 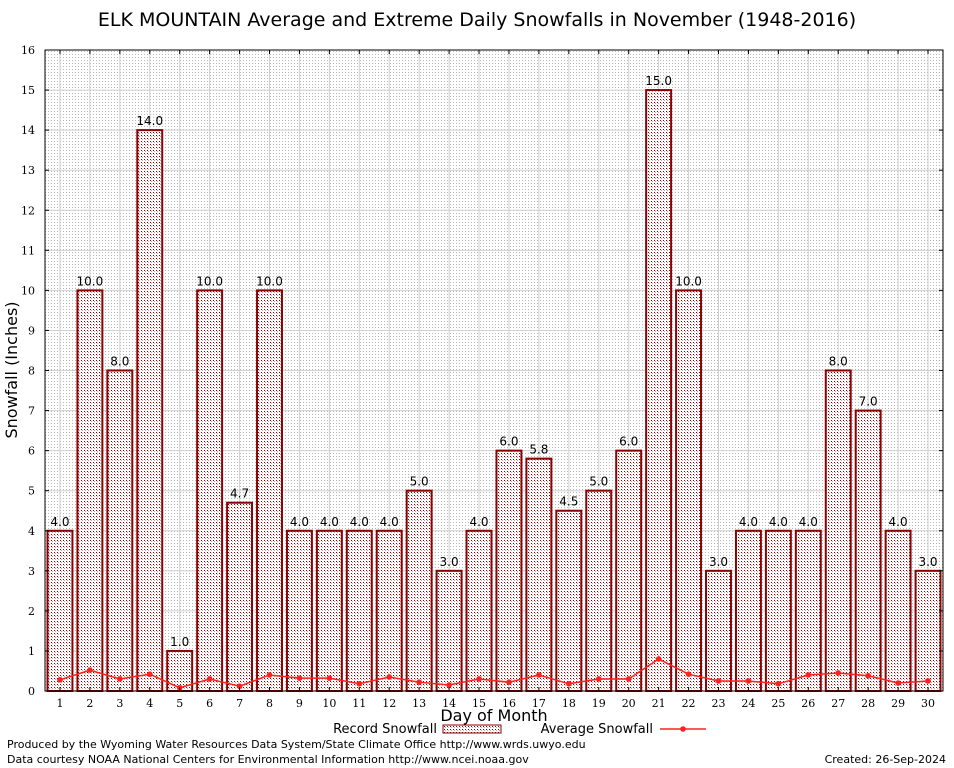 What do you see at coordinates (149, 121) in the screenshot?
I see `bar-value-label: 14.0` at bounding box center [149, 121].